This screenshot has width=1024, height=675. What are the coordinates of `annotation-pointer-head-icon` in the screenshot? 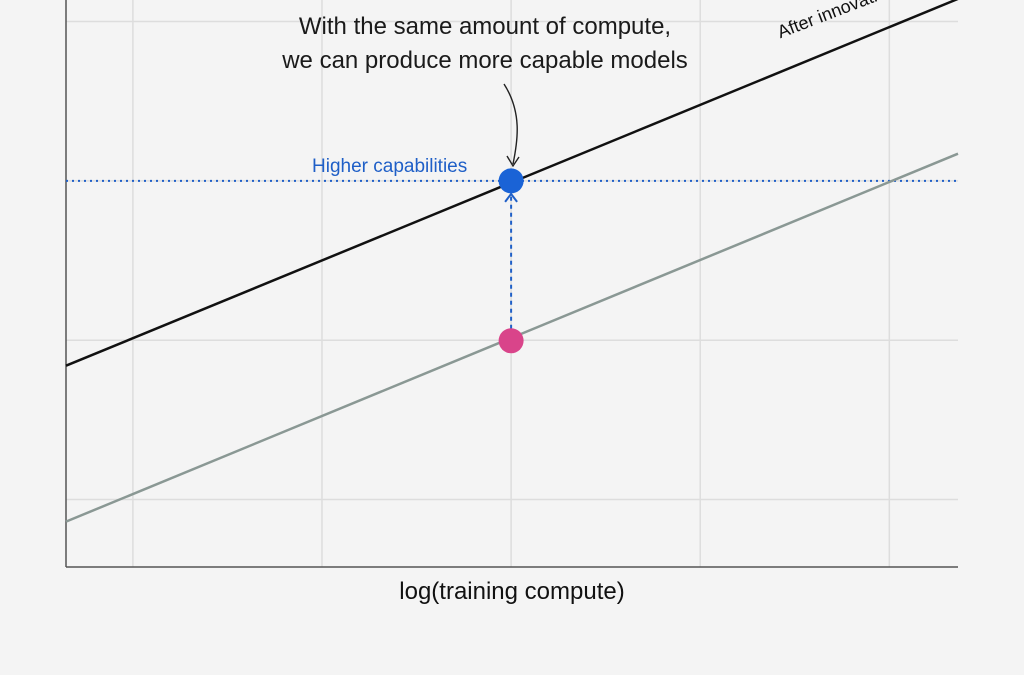 It's located at (513, 161).